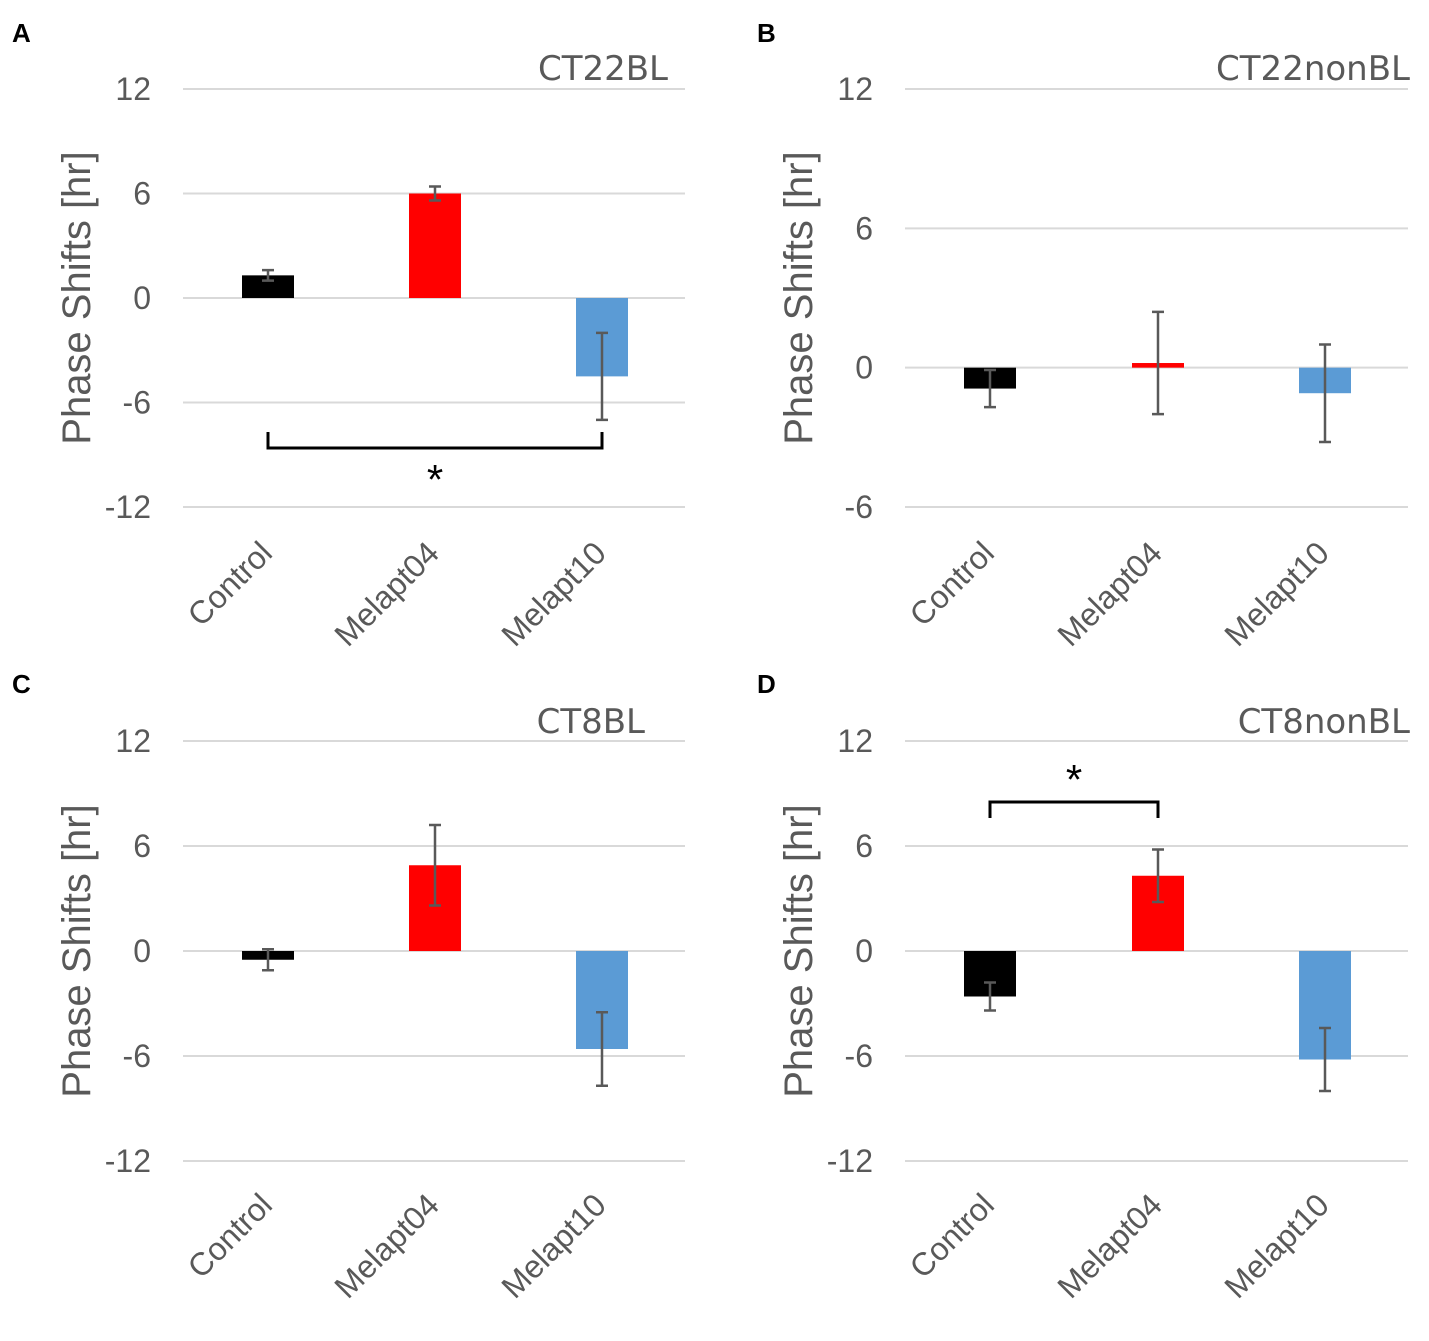 The image size is (1429, 1341). Describe the element at coordinates (603, 69) in the screenshot. I see `chart-title: CT22BL` at that location.